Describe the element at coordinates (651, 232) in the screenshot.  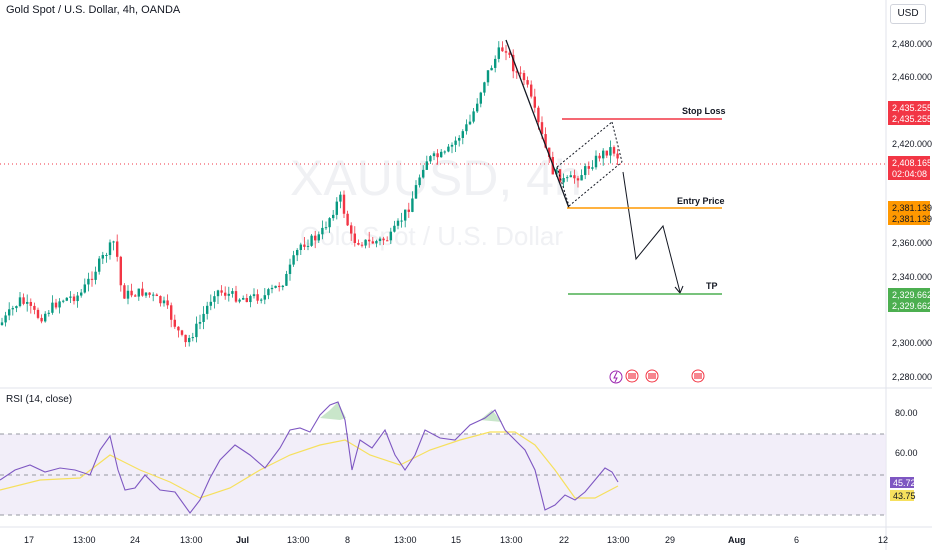
I see `projection-path` at that location.